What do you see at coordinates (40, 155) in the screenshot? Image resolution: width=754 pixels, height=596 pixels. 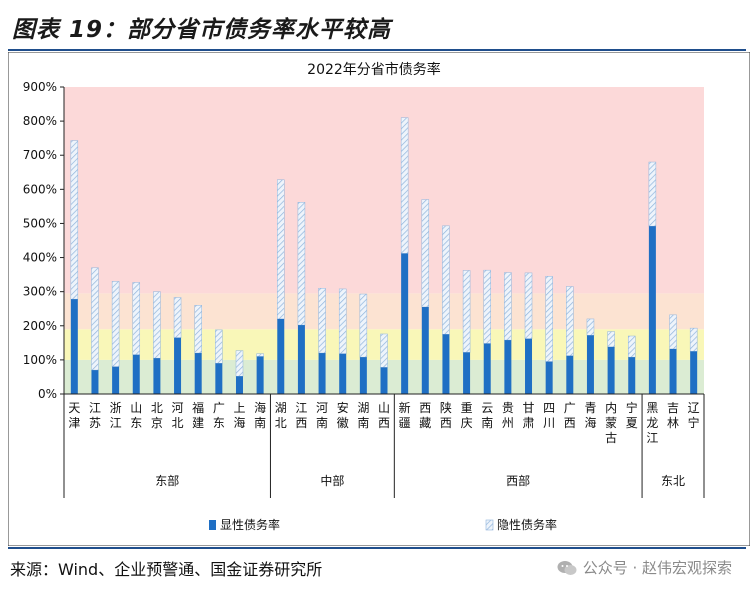 I see `y-tick-label: 700%` at bounding box center [40, 155].